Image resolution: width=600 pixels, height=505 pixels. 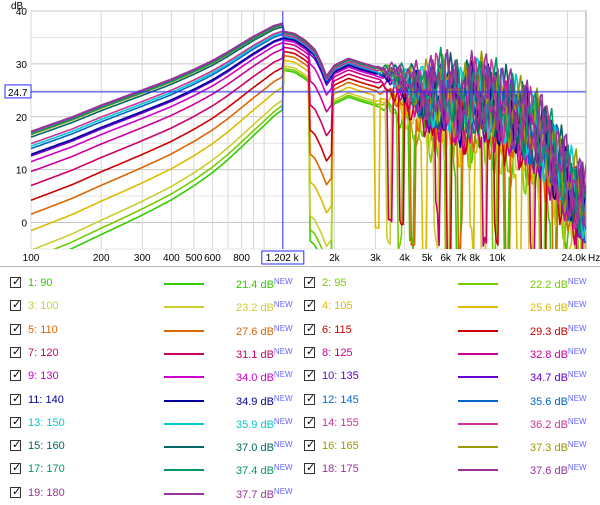 I want to click on legend-item: ✓ 13: 150 35.9 dBNEW, so click(x=155, y=424).